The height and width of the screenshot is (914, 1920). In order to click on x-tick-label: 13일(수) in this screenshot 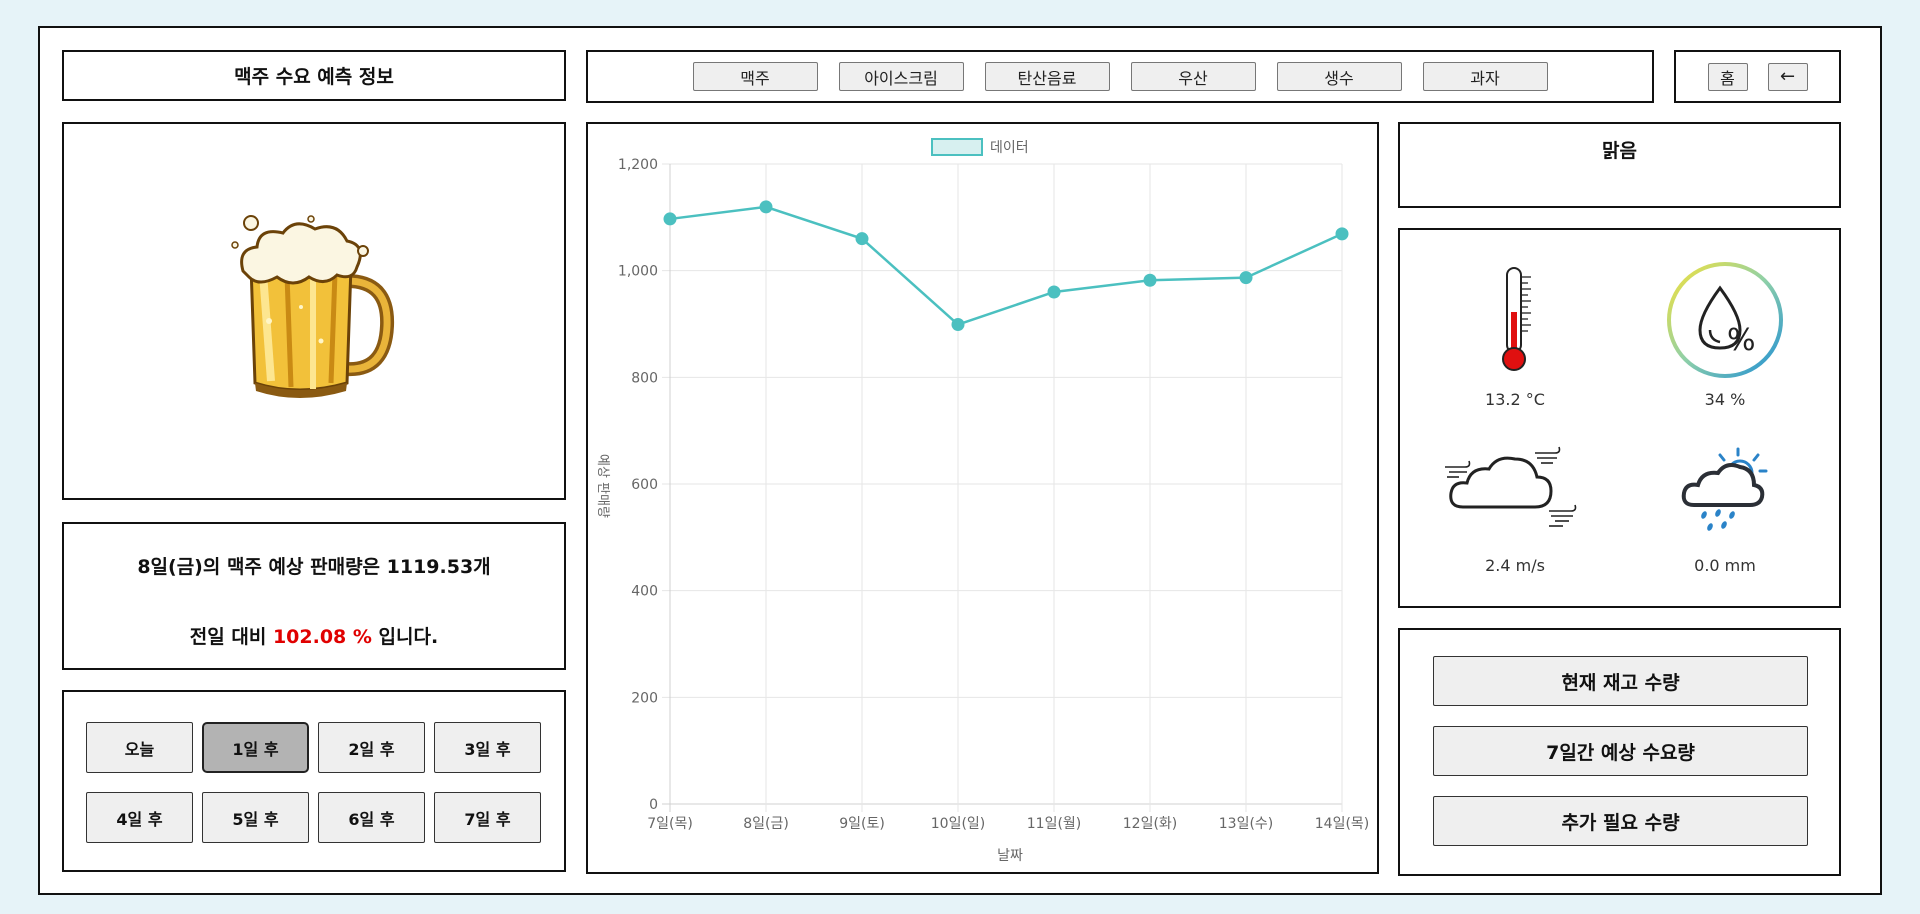, I will do `click(1246, 824)`.